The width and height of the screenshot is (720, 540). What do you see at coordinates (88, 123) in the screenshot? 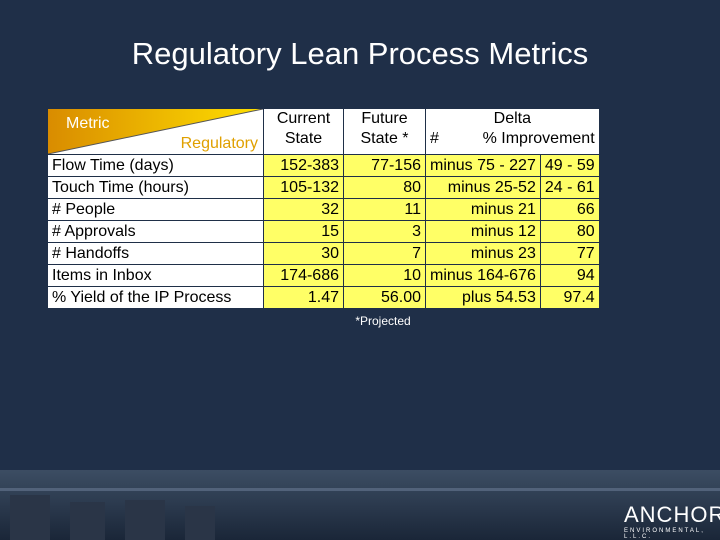
I see `corner-metric: Metric` at bounding box center [88, 123].